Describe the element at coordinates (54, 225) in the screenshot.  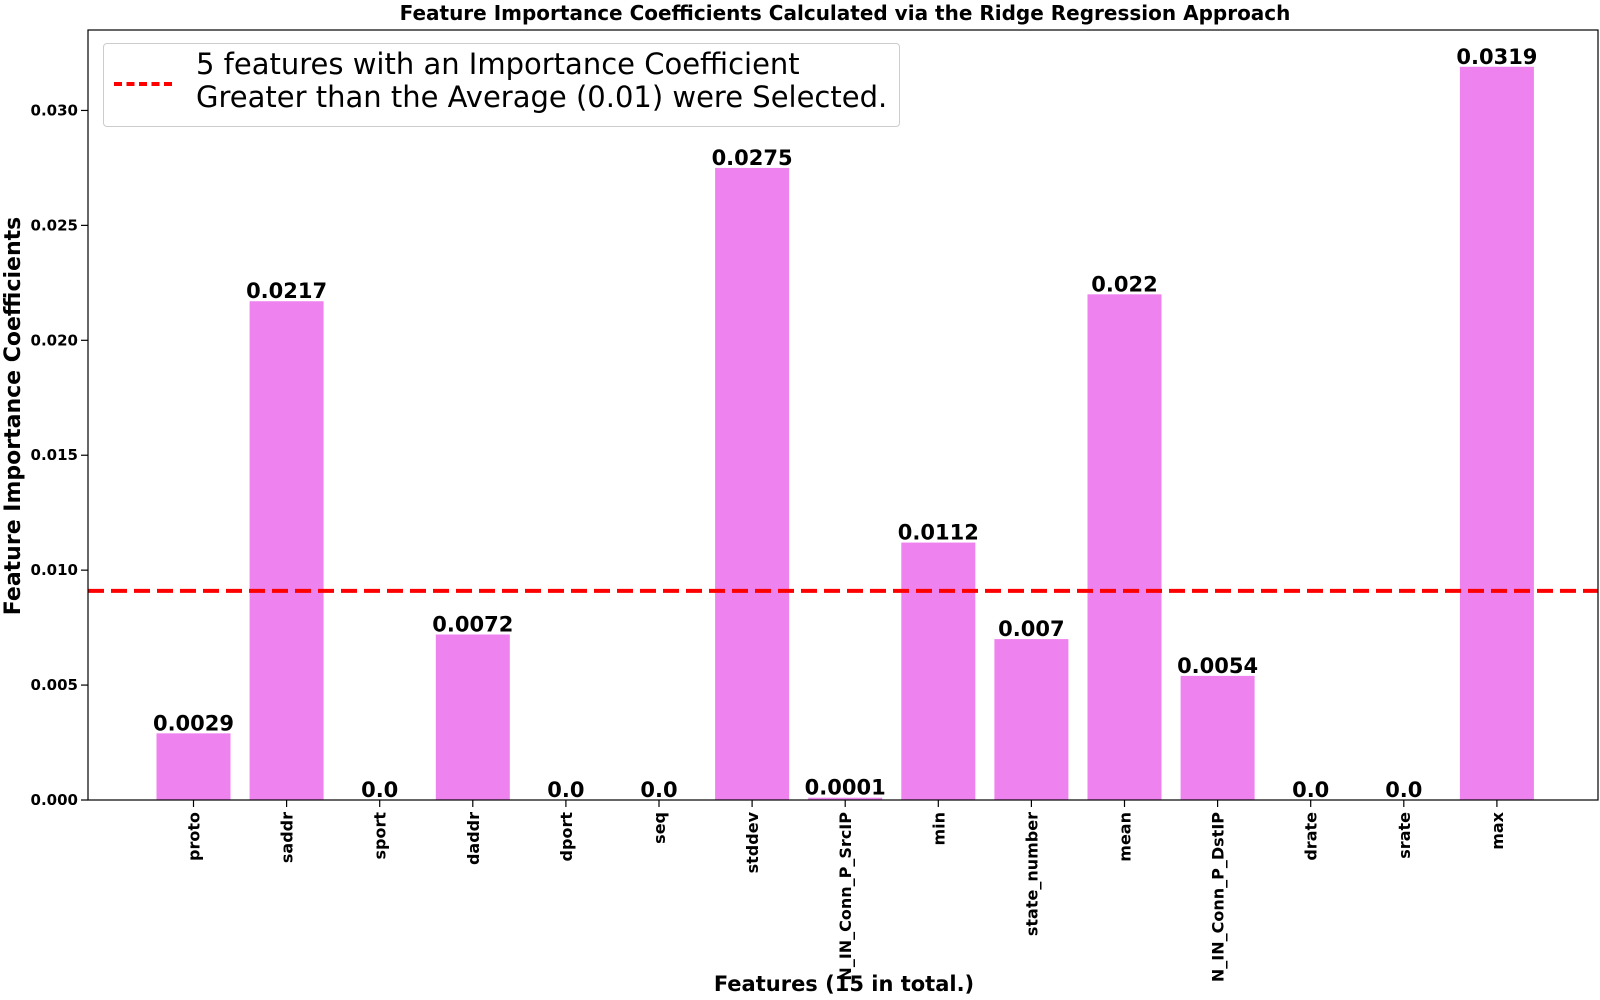
I see `y-tick-label: 0.025` at that location.